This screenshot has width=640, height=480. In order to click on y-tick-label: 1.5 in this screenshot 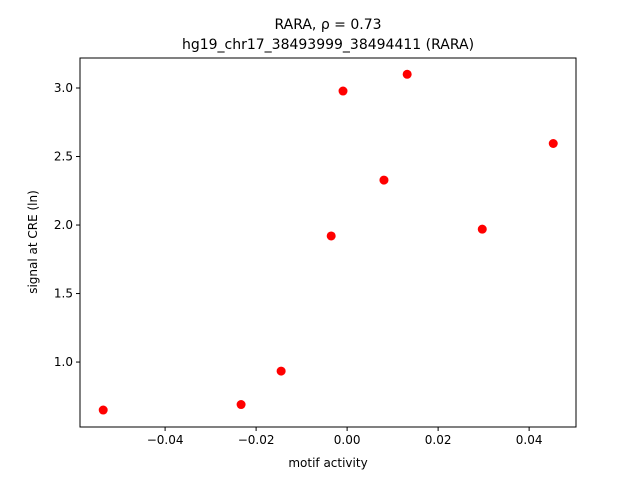, I will do `click(63, 294)`.